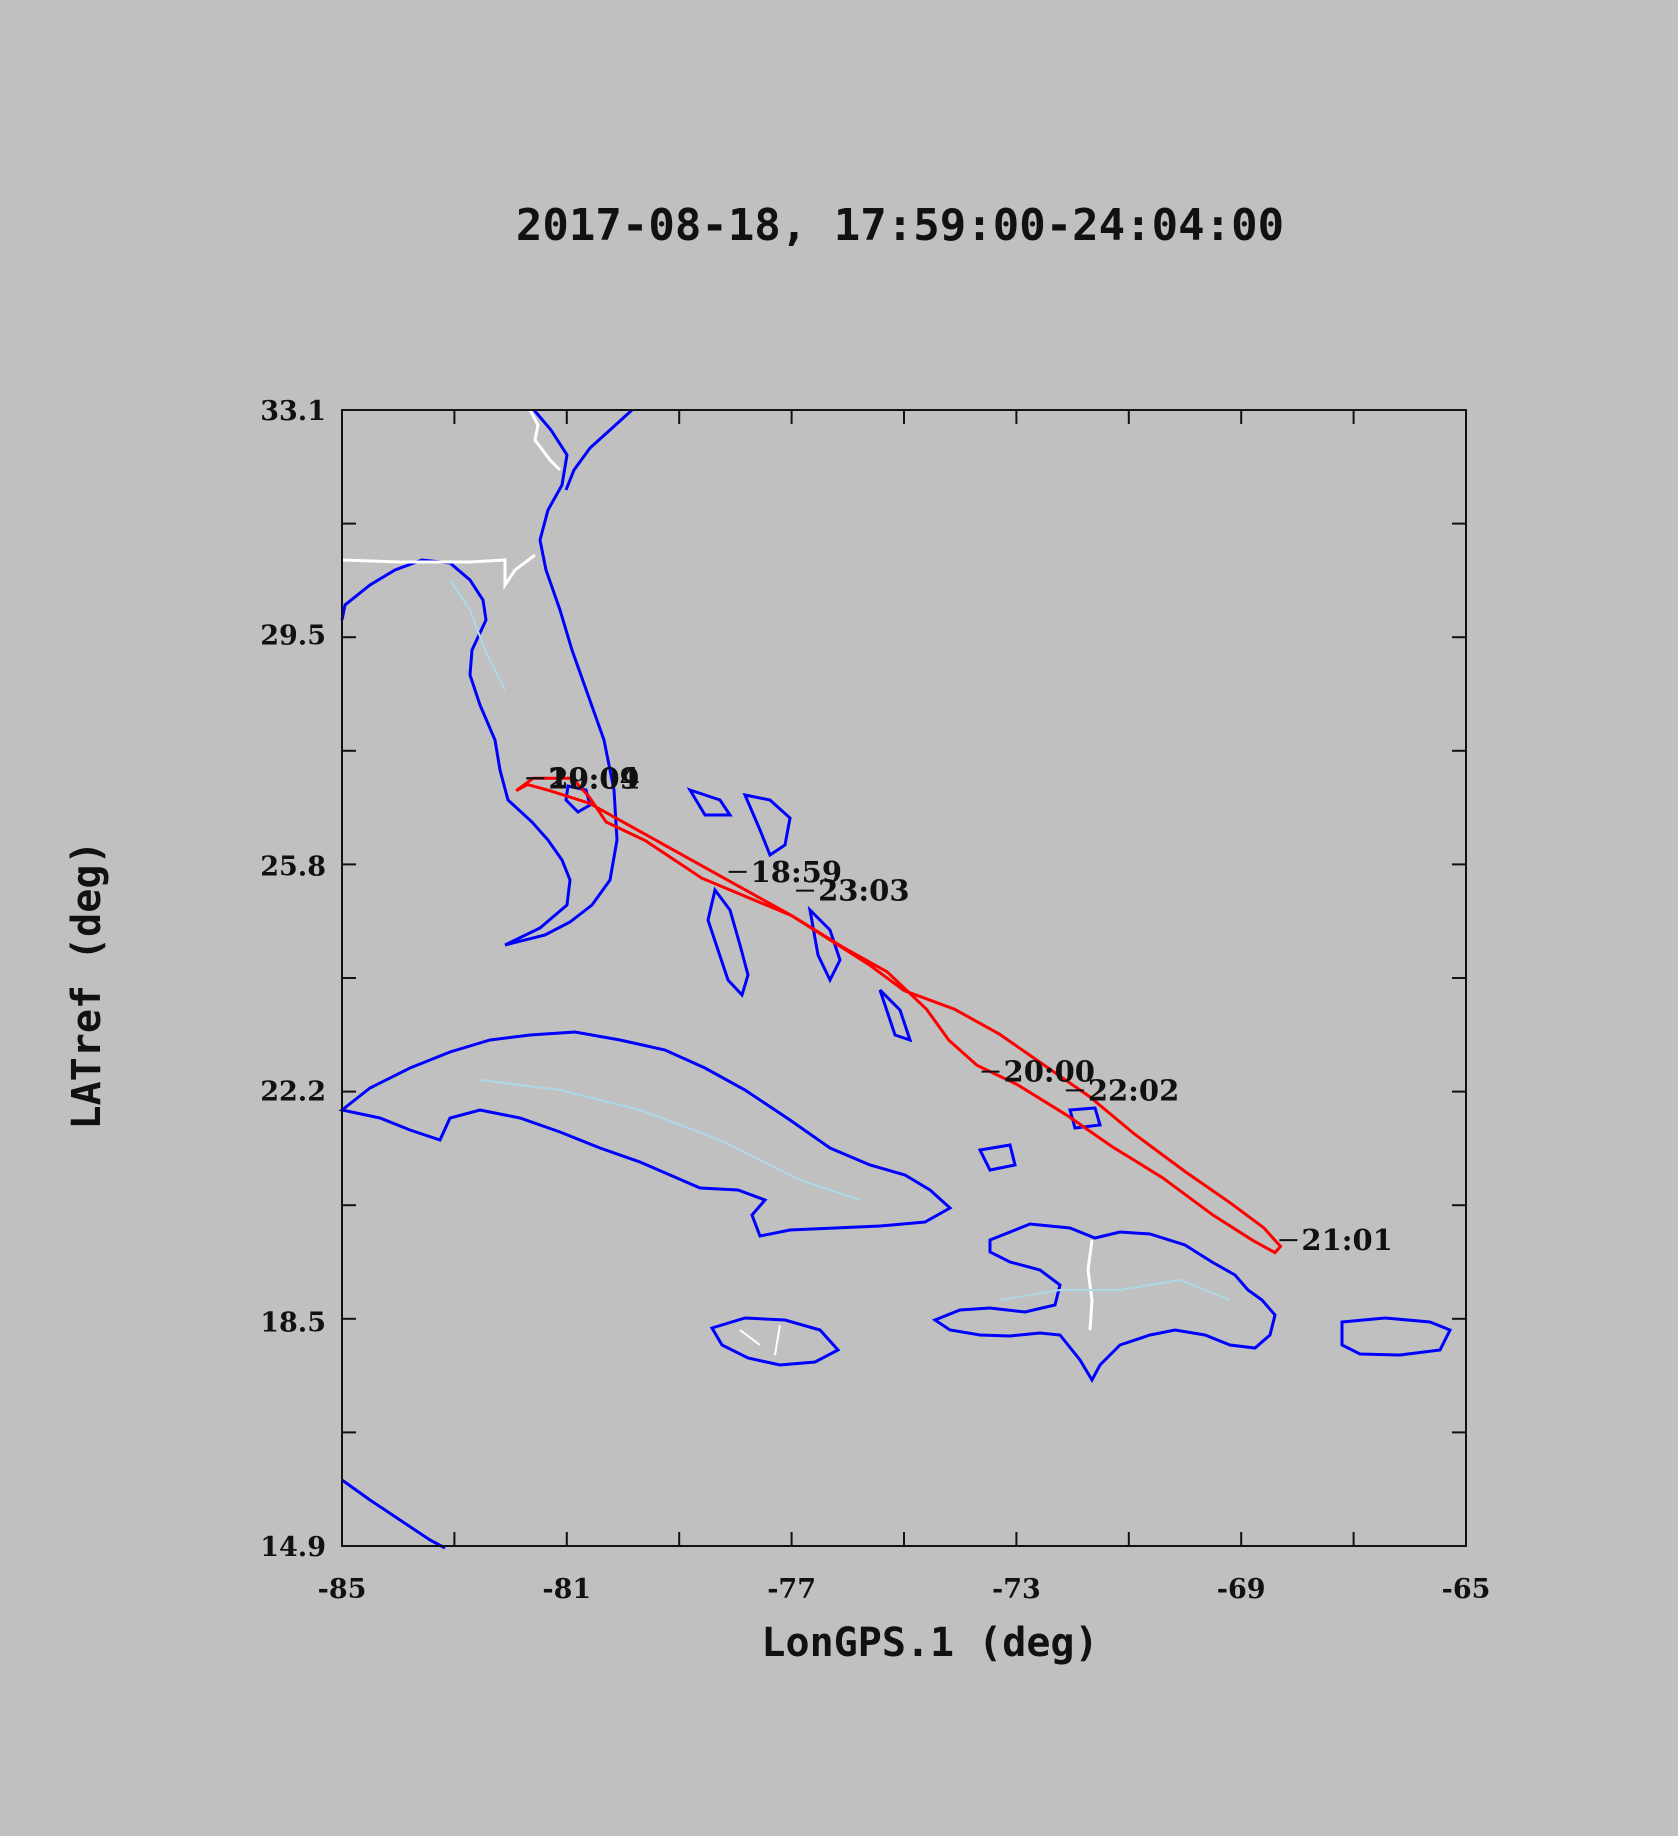 The height and width of the screenshot is (1836, 1678). Describe the element at coordinates (760, 1340) in the screenshot. I see `jamaica-parishes` at that location.